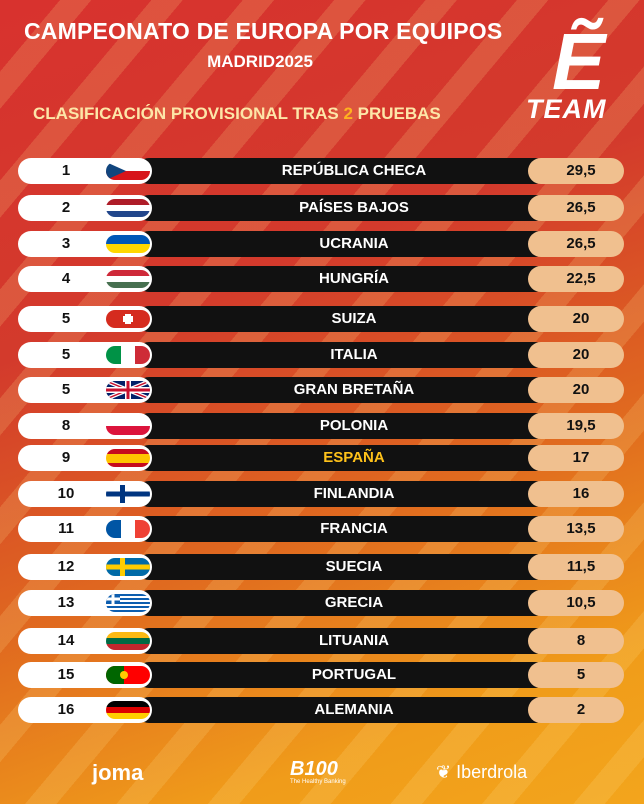 The width and height of the screenshot is (644, 804). I want to click on table-row: 3 UCRANIA 26,5, so click(321, 245).